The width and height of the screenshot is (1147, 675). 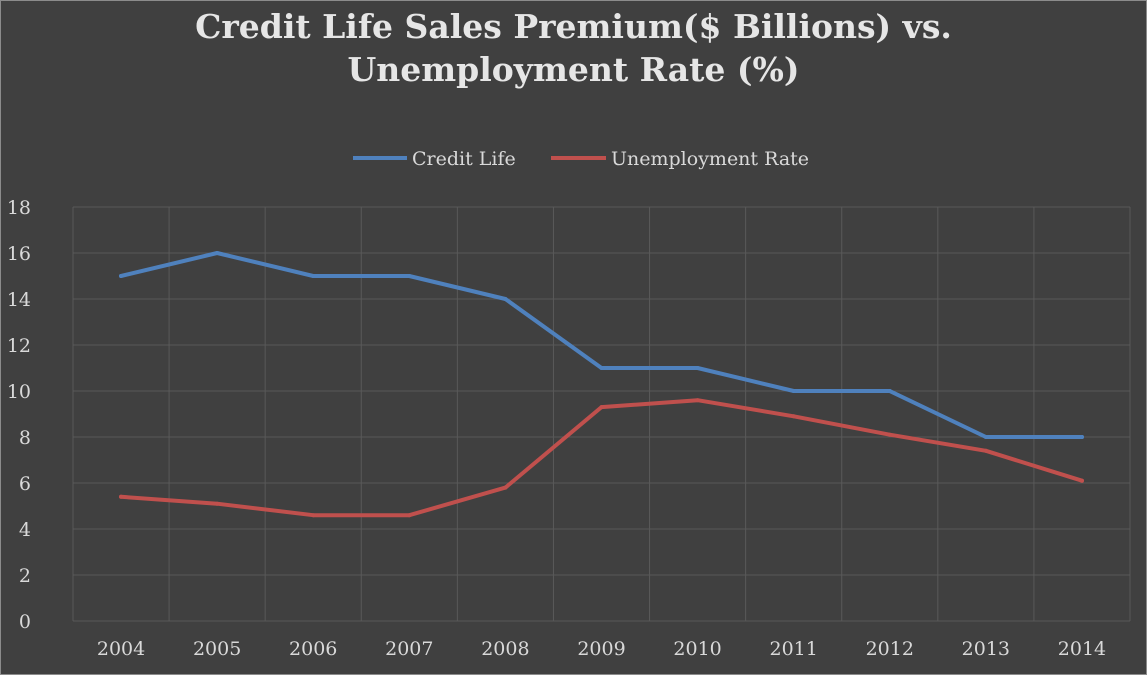 I want to click on y-tick-label: 16, so click(x=19, y=254).